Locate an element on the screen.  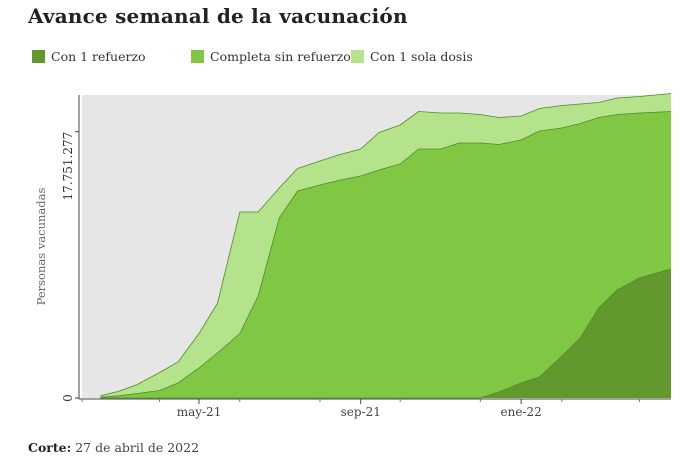
x-tick-label-sep-21: sep-21 is located at coordinates (361, 412).